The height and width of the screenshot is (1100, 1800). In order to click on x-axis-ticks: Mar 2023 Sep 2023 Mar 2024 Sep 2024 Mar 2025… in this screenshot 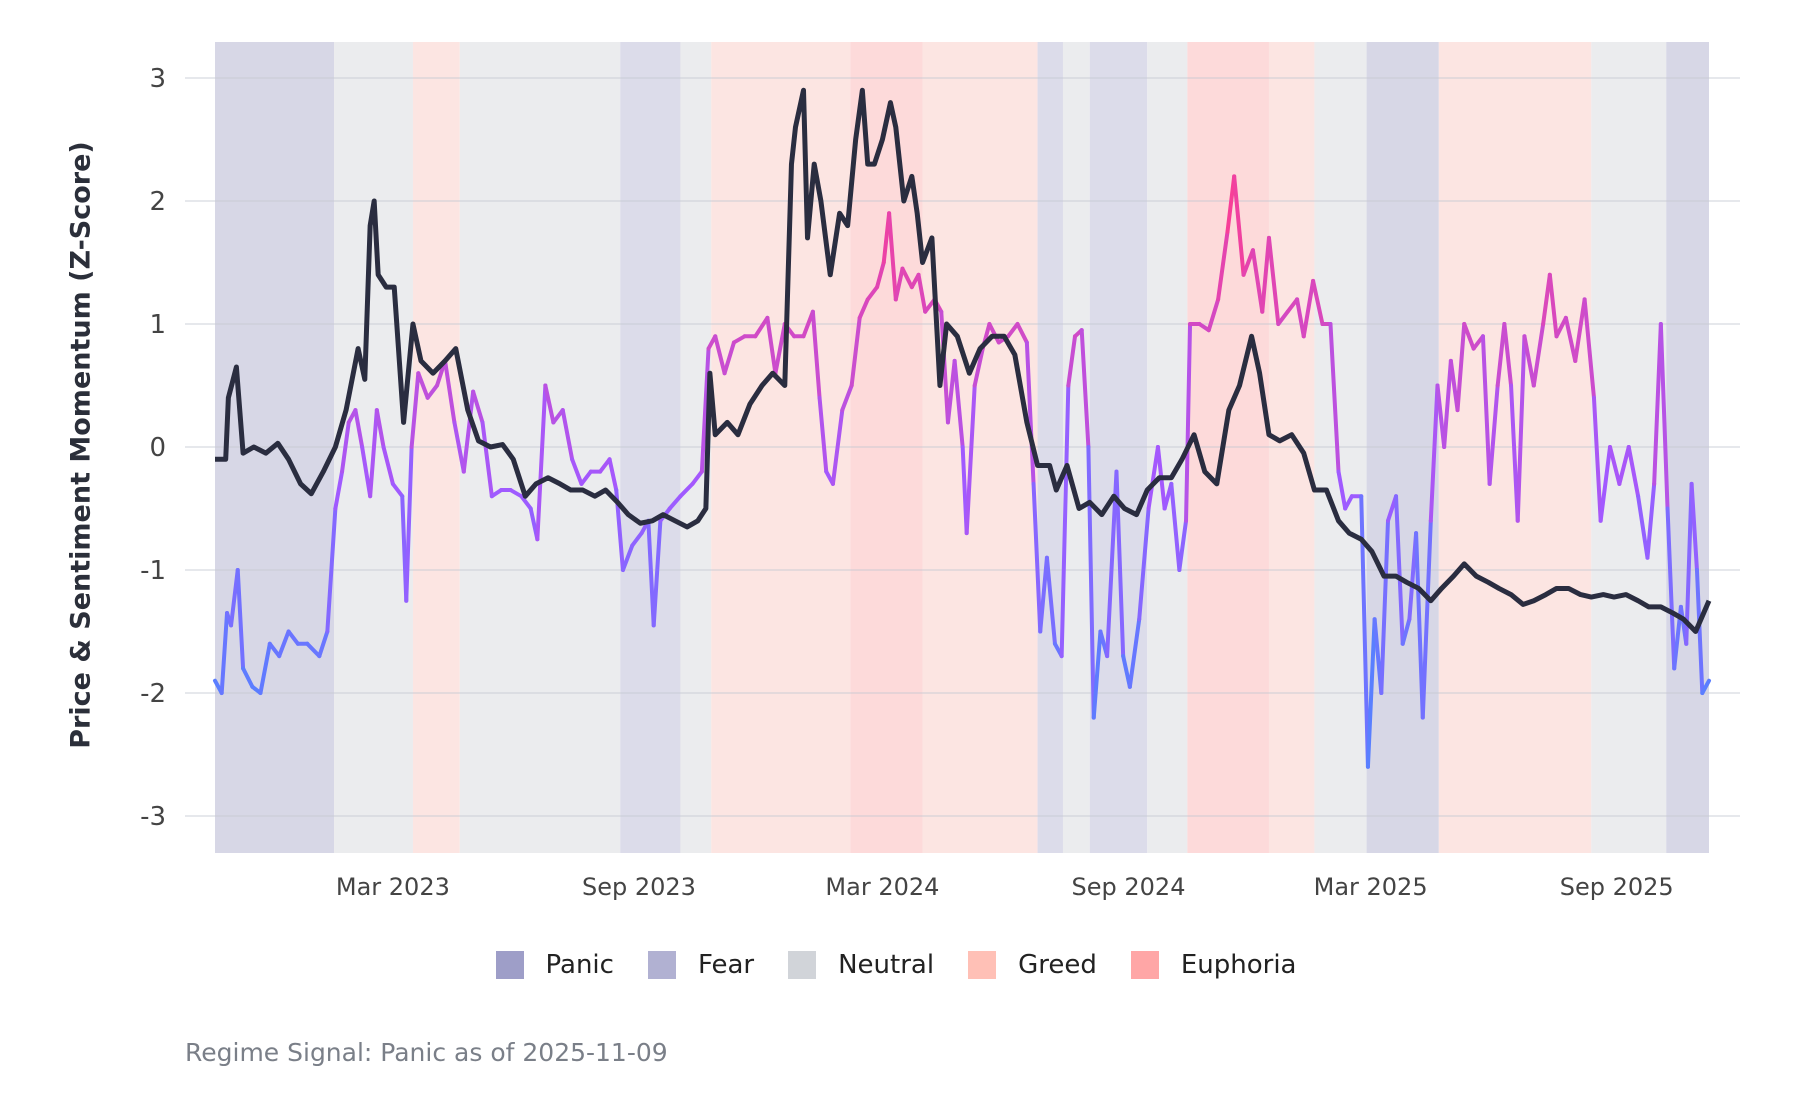, I will do `click(1005, 887)`.